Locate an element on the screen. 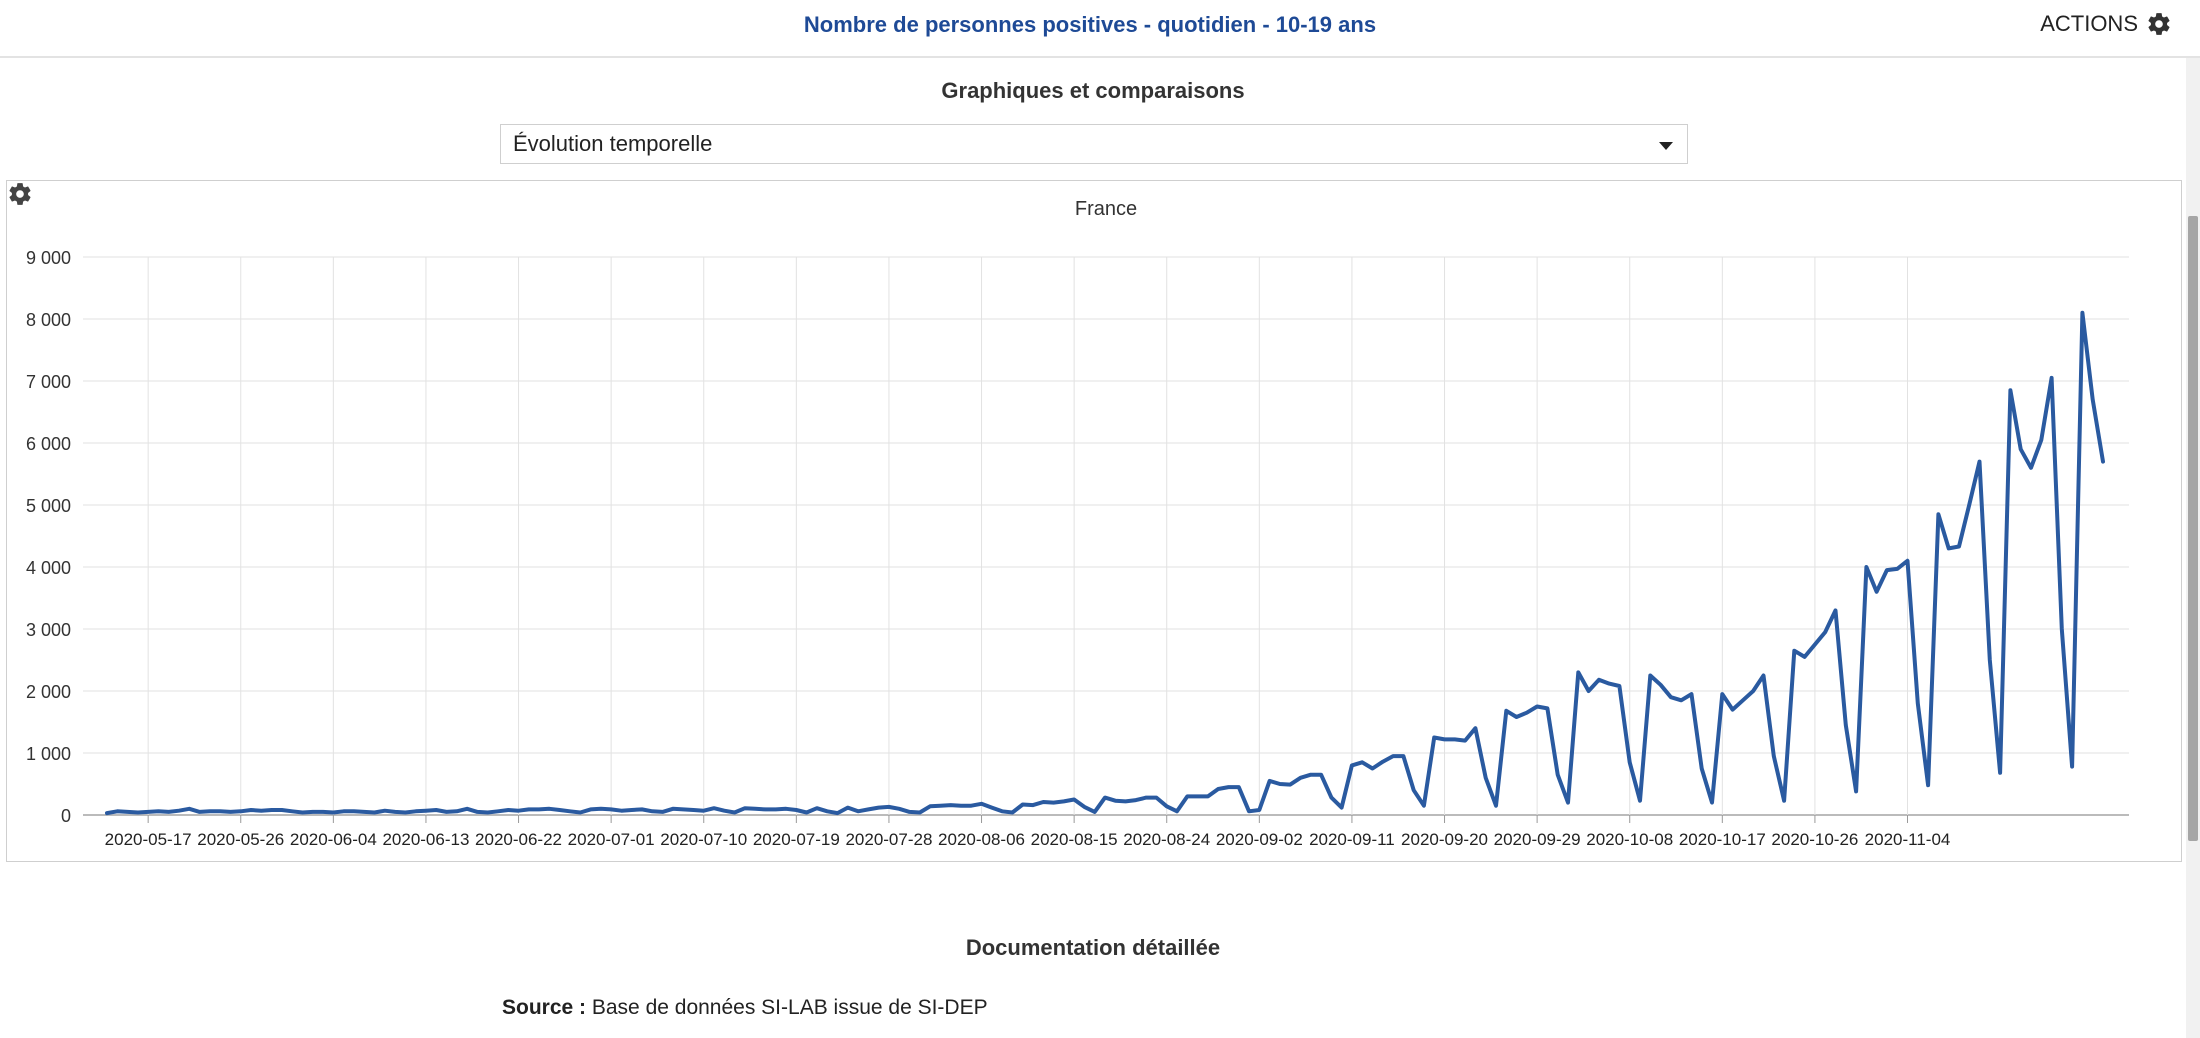 This screenshot has width=2200, height=1038. y-tick-label: 3 000 is located at coordinates (48, 630).